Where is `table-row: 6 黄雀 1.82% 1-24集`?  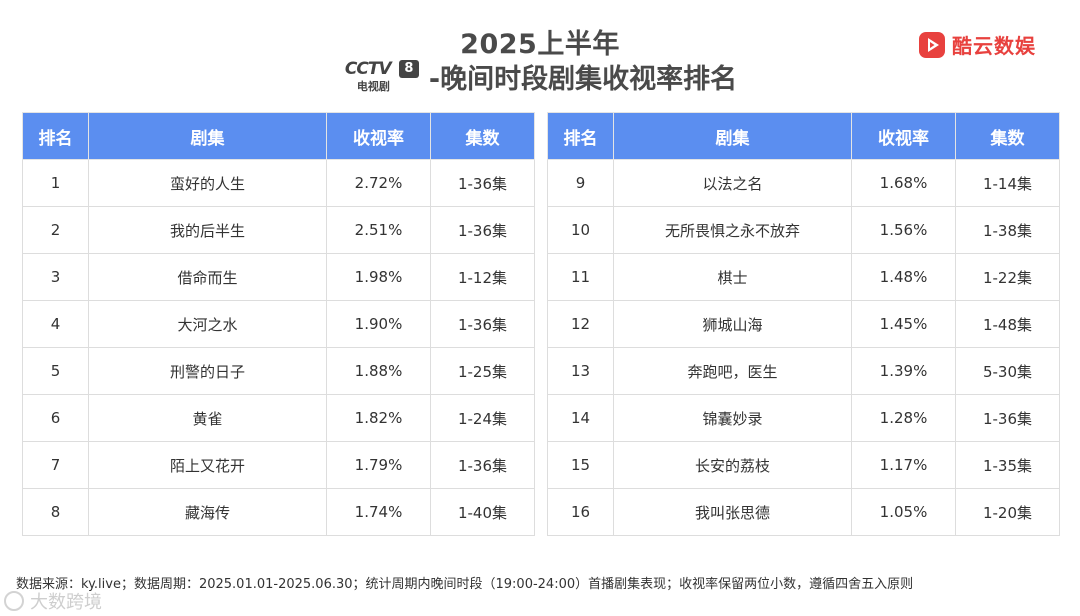 table-row: 6 黄雀 1.82% 1-24集 is located at coordinates (278, 418).